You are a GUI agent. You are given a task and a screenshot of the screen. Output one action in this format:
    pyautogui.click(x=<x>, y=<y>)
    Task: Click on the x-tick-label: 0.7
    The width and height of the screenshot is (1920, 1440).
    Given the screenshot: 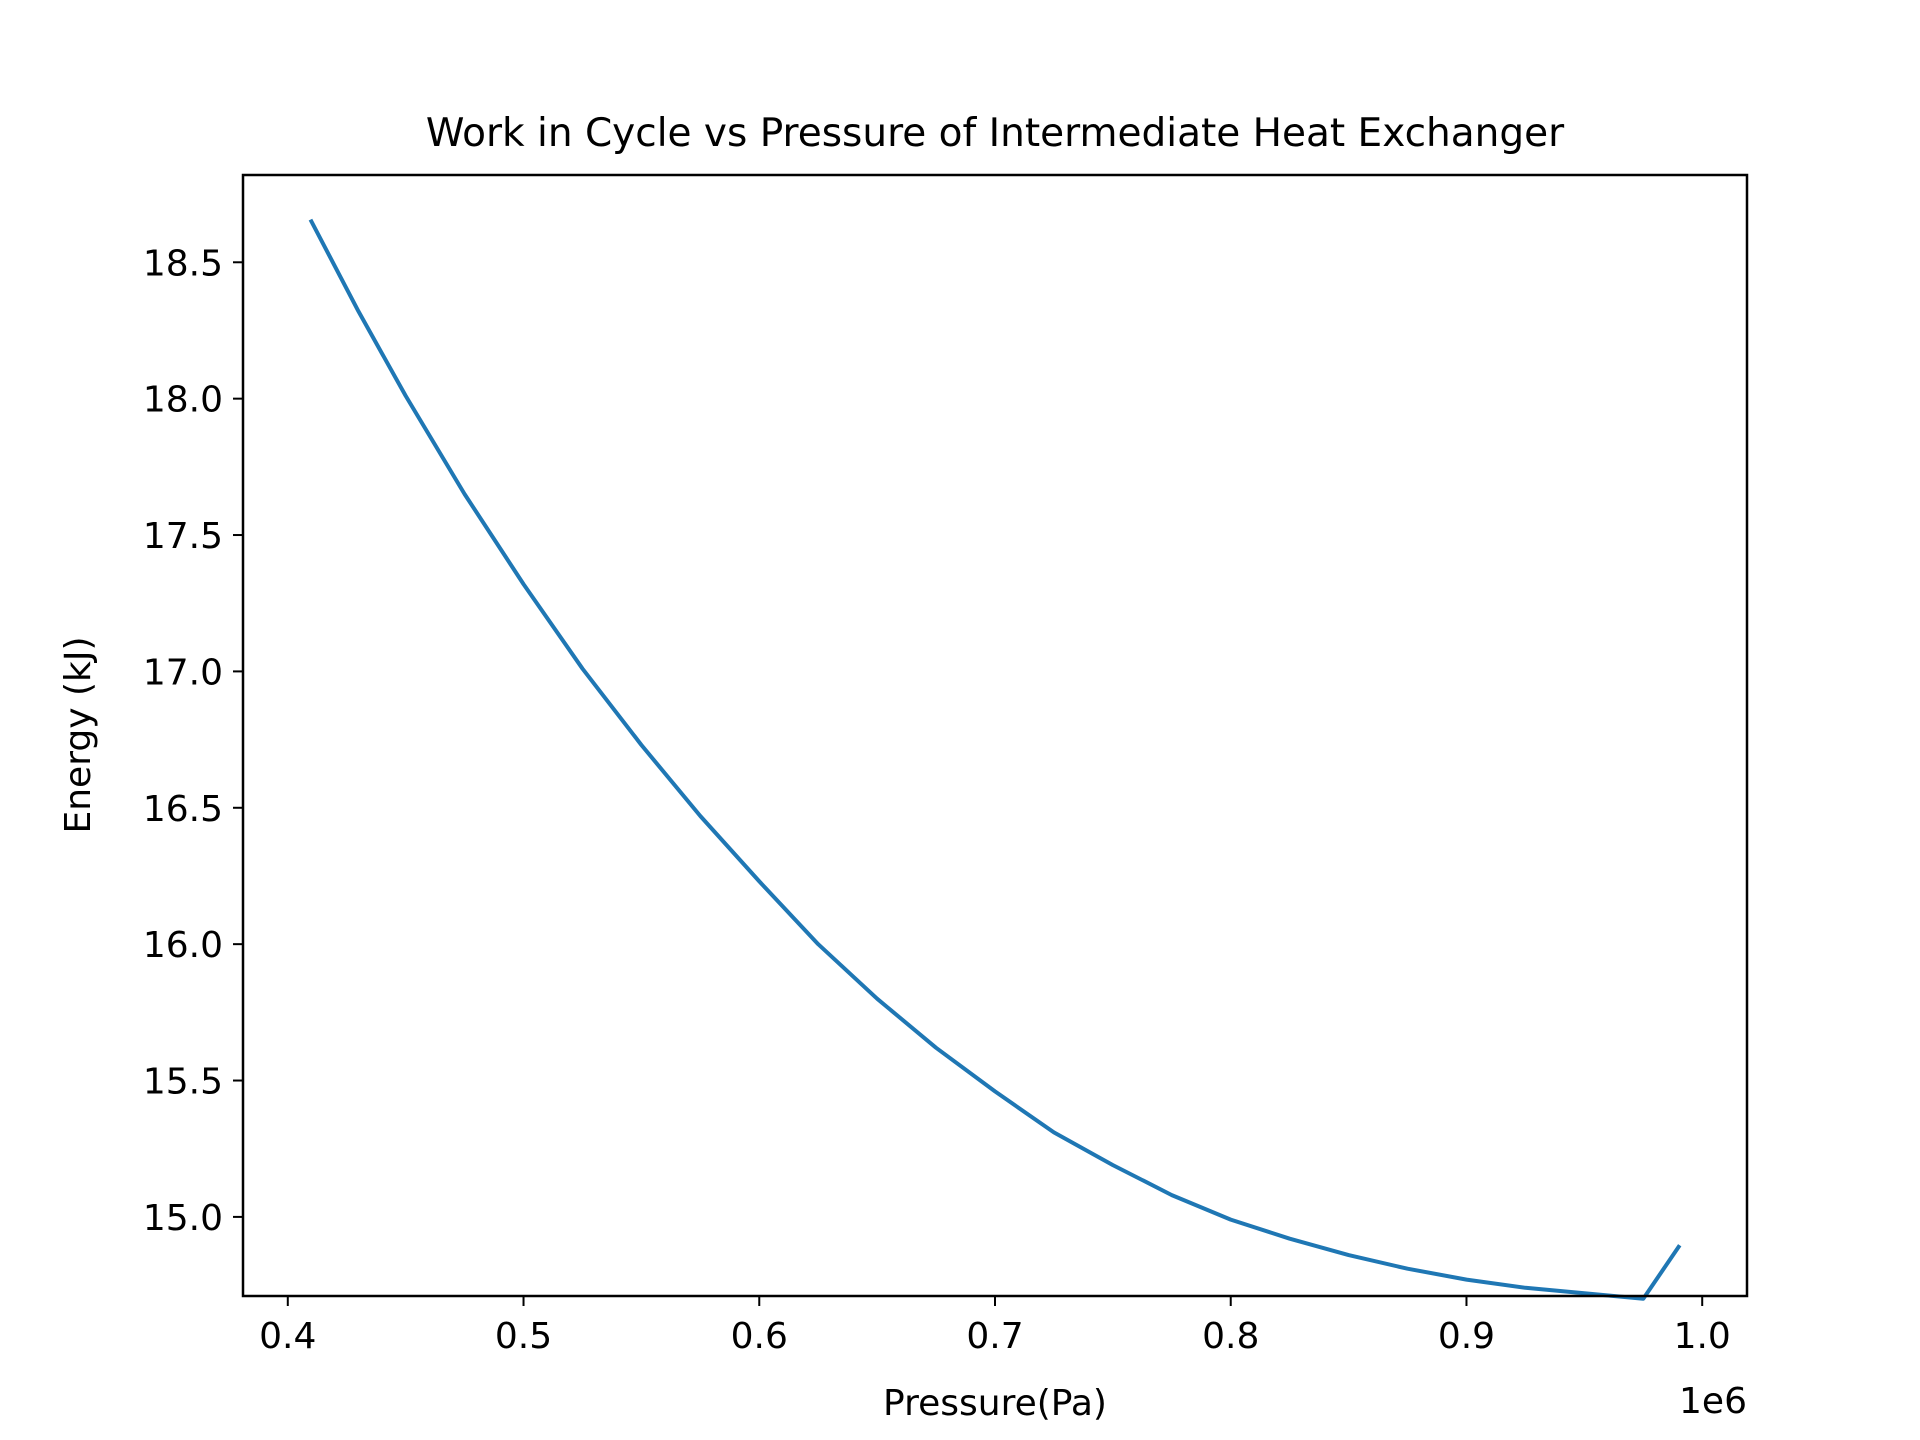 What is the action you would take?
    pyautogui.click(x=994, y=1336)
    